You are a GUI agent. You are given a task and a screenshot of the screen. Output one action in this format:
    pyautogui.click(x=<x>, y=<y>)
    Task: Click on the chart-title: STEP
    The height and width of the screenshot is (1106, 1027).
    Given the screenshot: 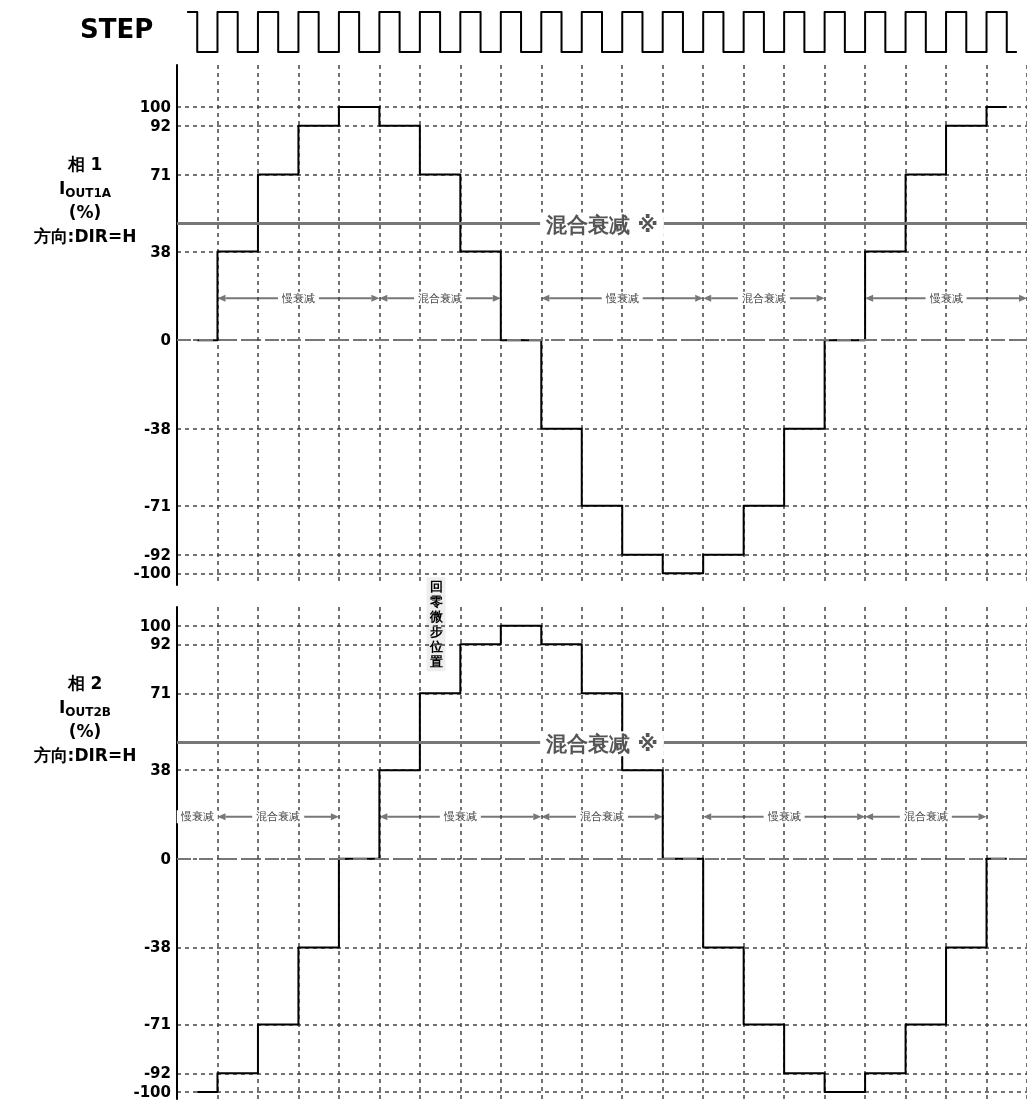 What is the action you would take?
    pyautogui.click(x=117, y=29)
    